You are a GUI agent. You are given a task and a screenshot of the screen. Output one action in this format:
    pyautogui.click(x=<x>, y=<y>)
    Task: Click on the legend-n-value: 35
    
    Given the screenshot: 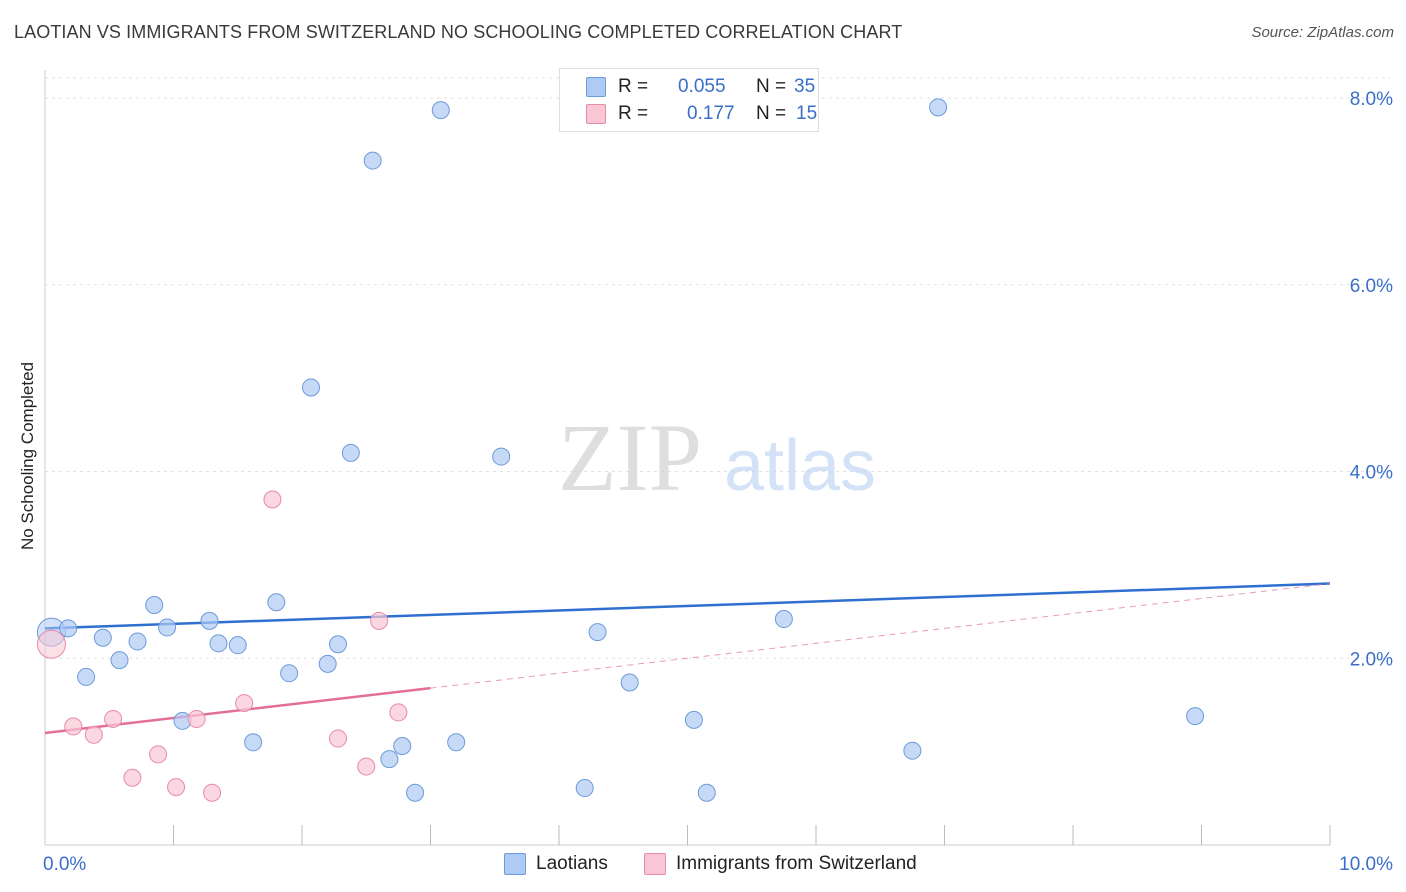 What is the action you would take?
    pyautogui.click(x=805, y=86)
    